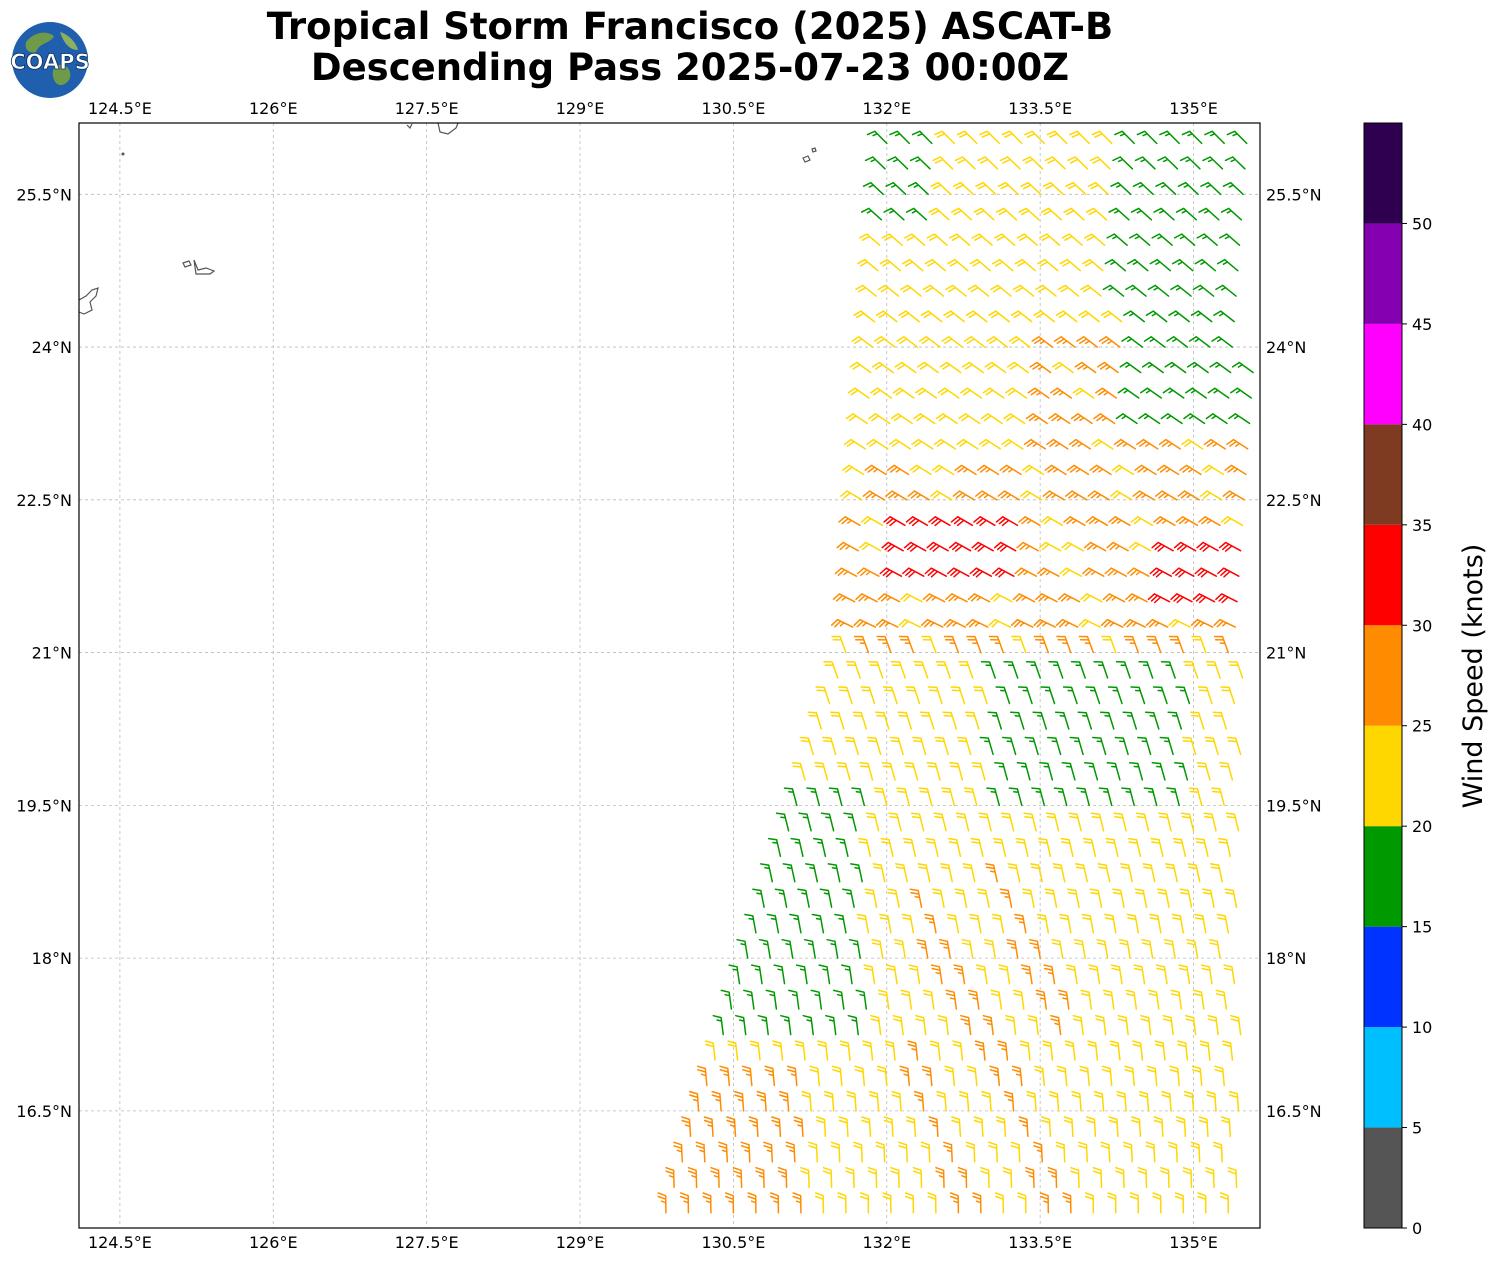 This screenshot has height=1264, width=1501. Describe the element at coordinates (1040, 108) in the screenshot. I see `lon-tick-label-top-6: 133.5°E` at that location.